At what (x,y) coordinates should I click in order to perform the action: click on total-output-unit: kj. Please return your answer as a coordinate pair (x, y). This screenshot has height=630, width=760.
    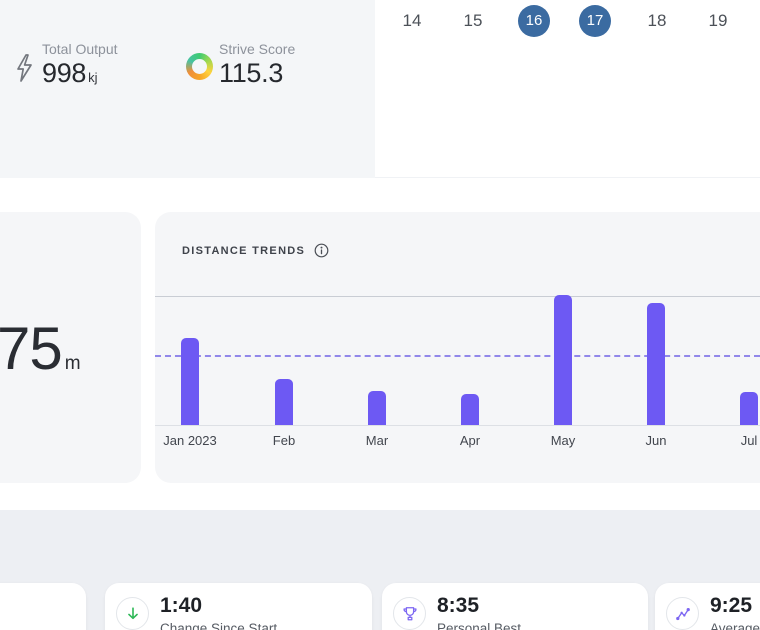
    Looking at the image, I should click on (93, 77).